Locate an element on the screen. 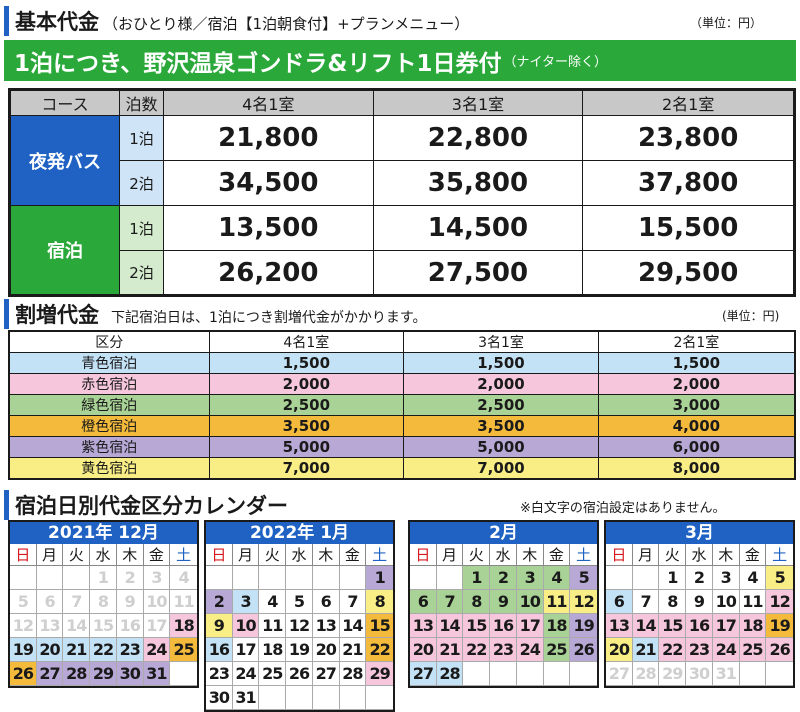 The image size is (800, 712). table-row: 2泊 26,200 27,500 29,500 is located at coordinates (402, 273).